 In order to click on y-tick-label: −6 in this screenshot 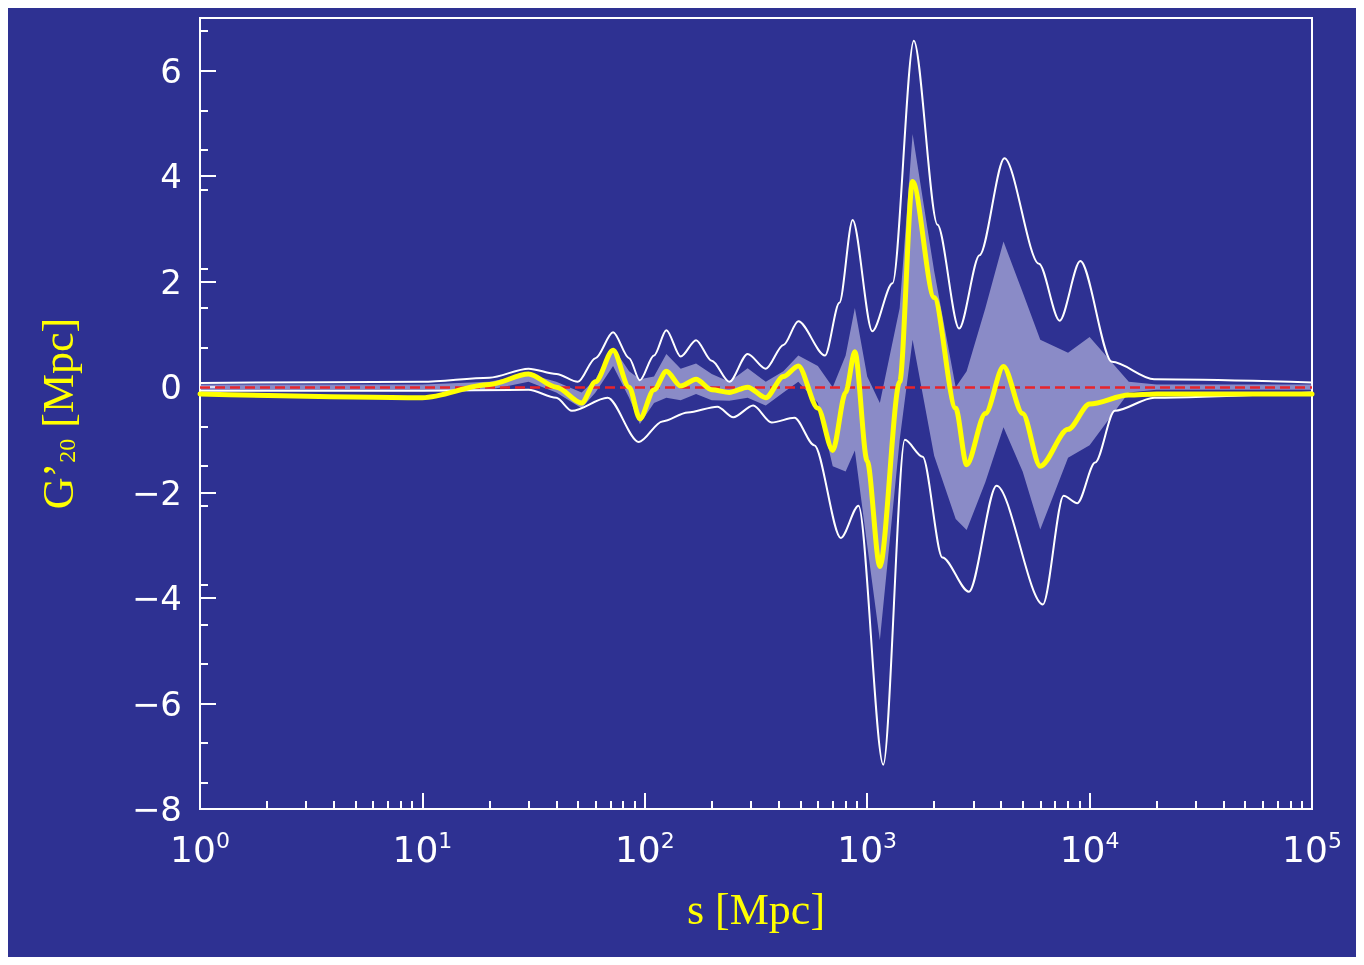, I will do `click(156, 703)`.